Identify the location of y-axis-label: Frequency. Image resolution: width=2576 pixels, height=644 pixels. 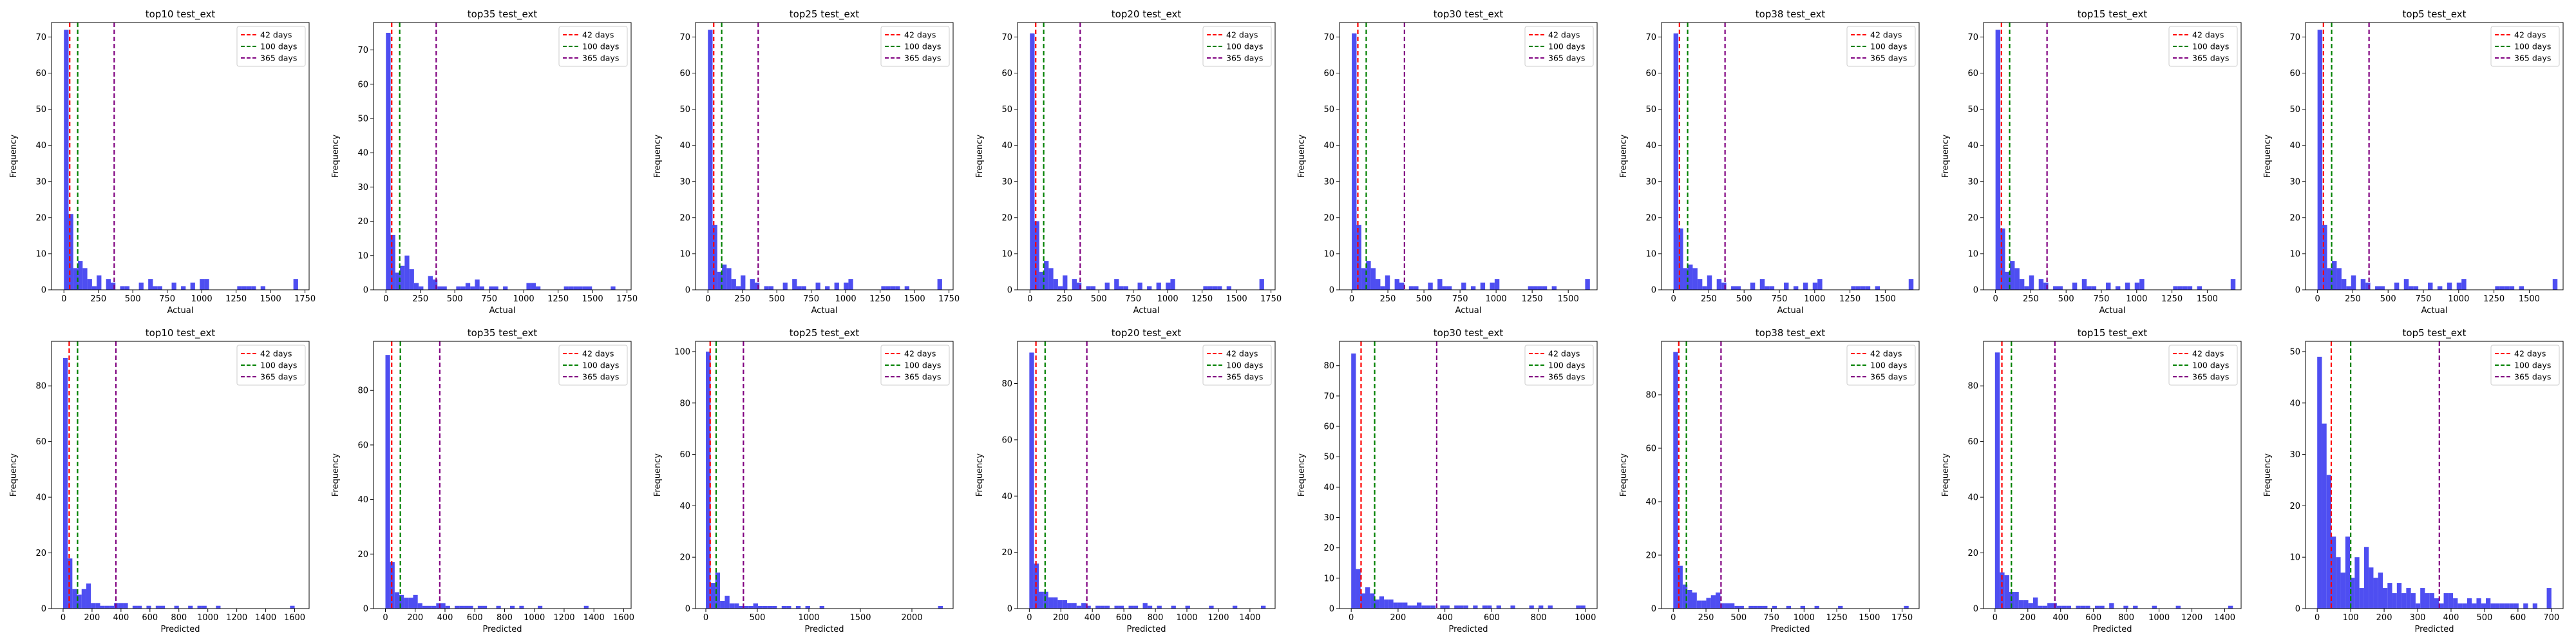
(14, 156).